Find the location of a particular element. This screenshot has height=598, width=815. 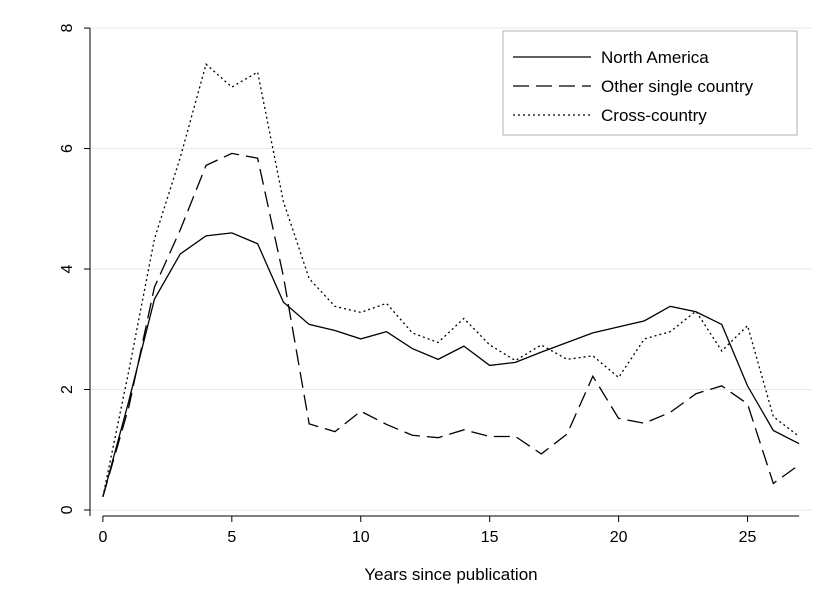

y-tick-label: 8 is located at coordinates (67, 28).